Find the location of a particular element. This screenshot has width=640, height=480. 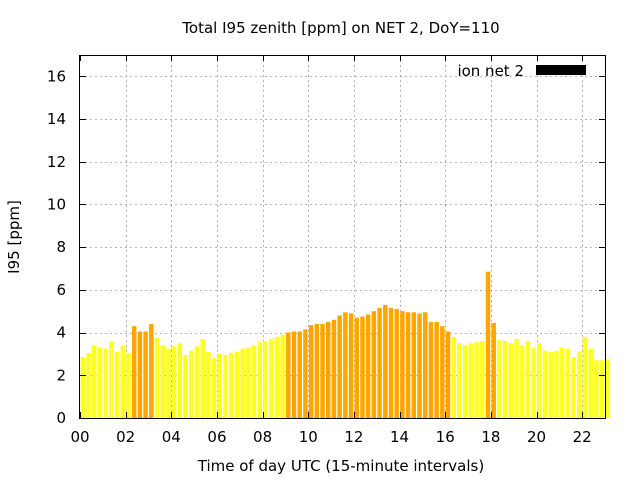

y-tick-label: 4 is located at coordinates (61, 333).